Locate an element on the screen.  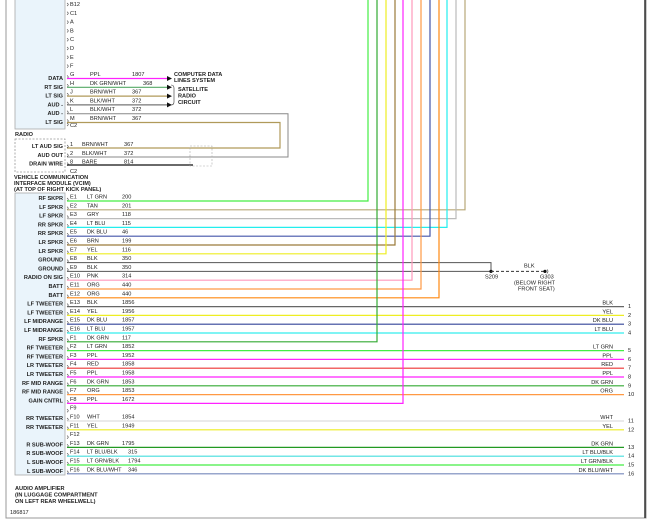
circuit-number: 1858 is located at coordinates (128, 365).